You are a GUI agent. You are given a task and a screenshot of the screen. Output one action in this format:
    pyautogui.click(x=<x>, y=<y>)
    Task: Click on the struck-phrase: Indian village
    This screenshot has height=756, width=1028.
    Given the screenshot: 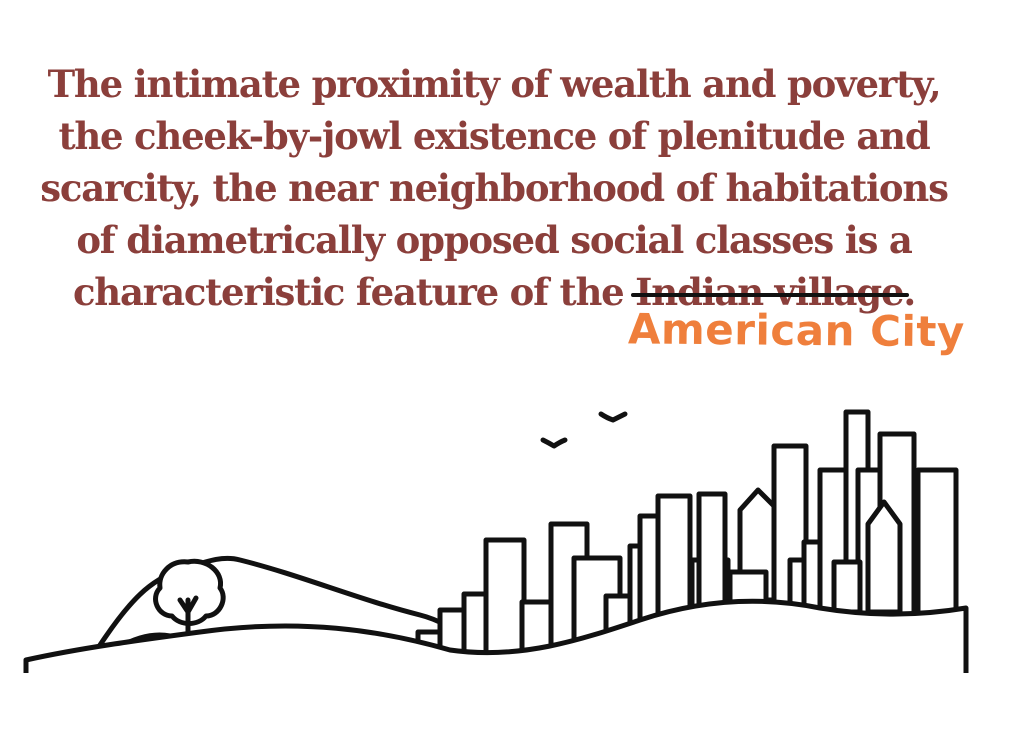 What is the action you would take?
    pyautogui.click(x=770, y=292)
    